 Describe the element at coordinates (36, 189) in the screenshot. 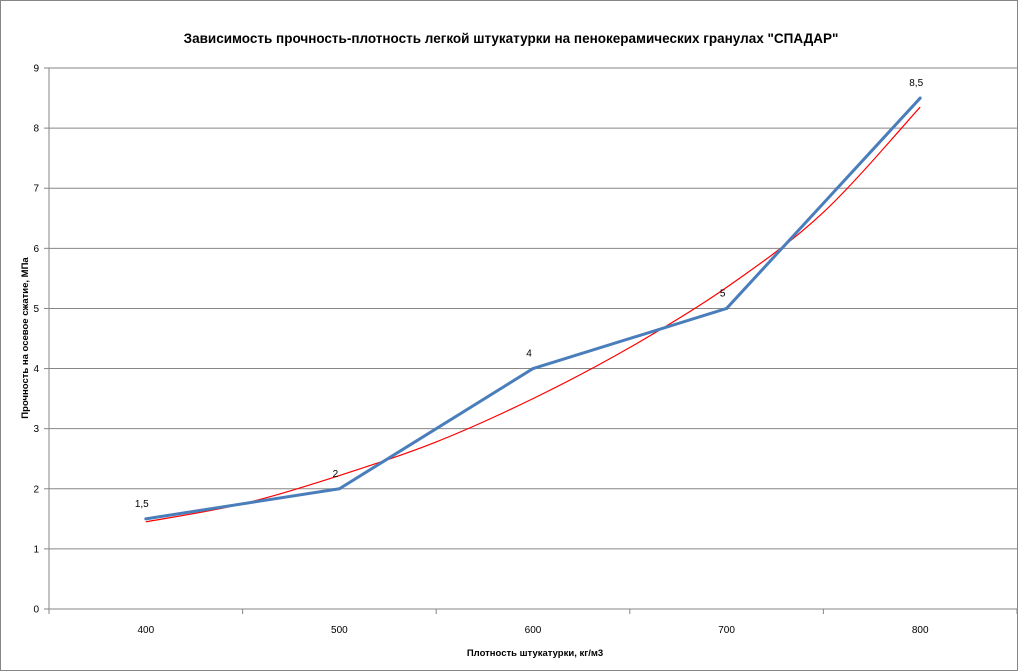

I see `y-tick-label: 7` at that location.